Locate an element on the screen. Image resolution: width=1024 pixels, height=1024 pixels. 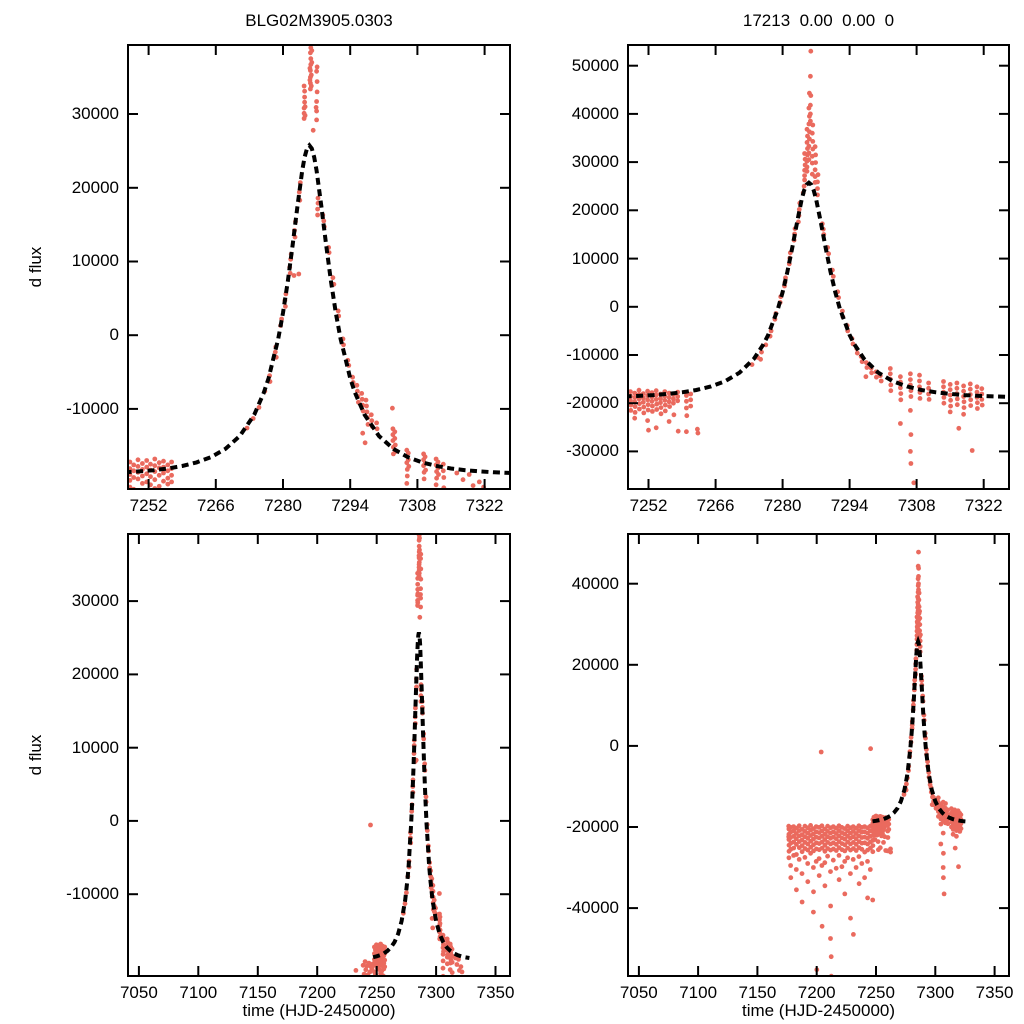
x-tick-label: 7250 is located at coordinates (376, 992).